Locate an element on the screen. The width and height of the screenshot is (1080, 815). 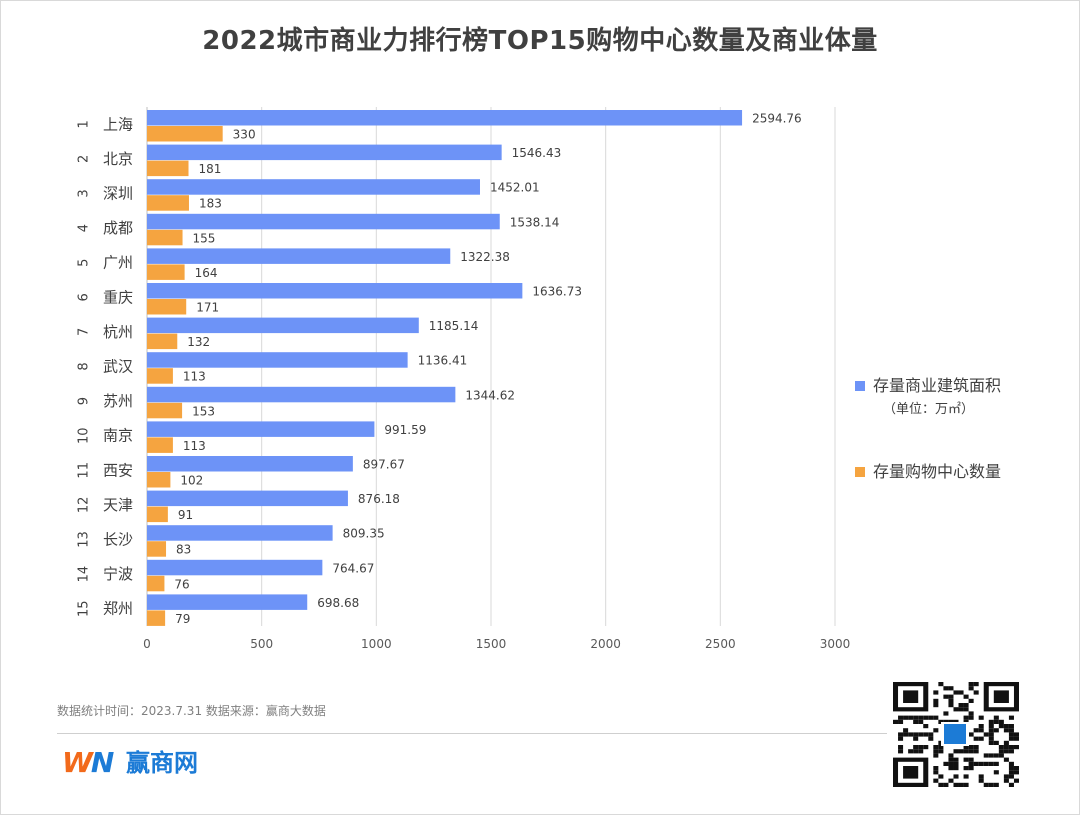
data-label-count: 155 is located at coordinates (204, 238).